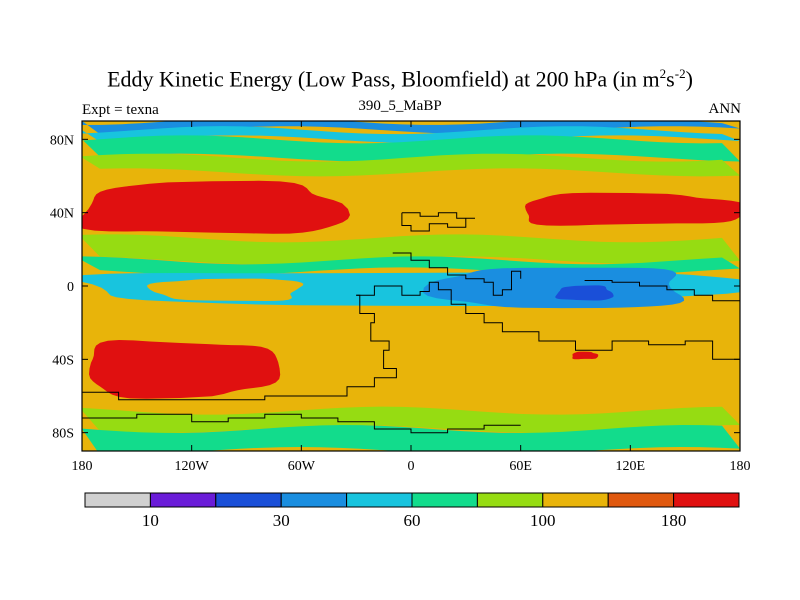 The height and width of the screenshot is (600, 800). Describe the element at coordinates (150, 520) in the screenshot. I see `colorbar-label: 10` at that location.